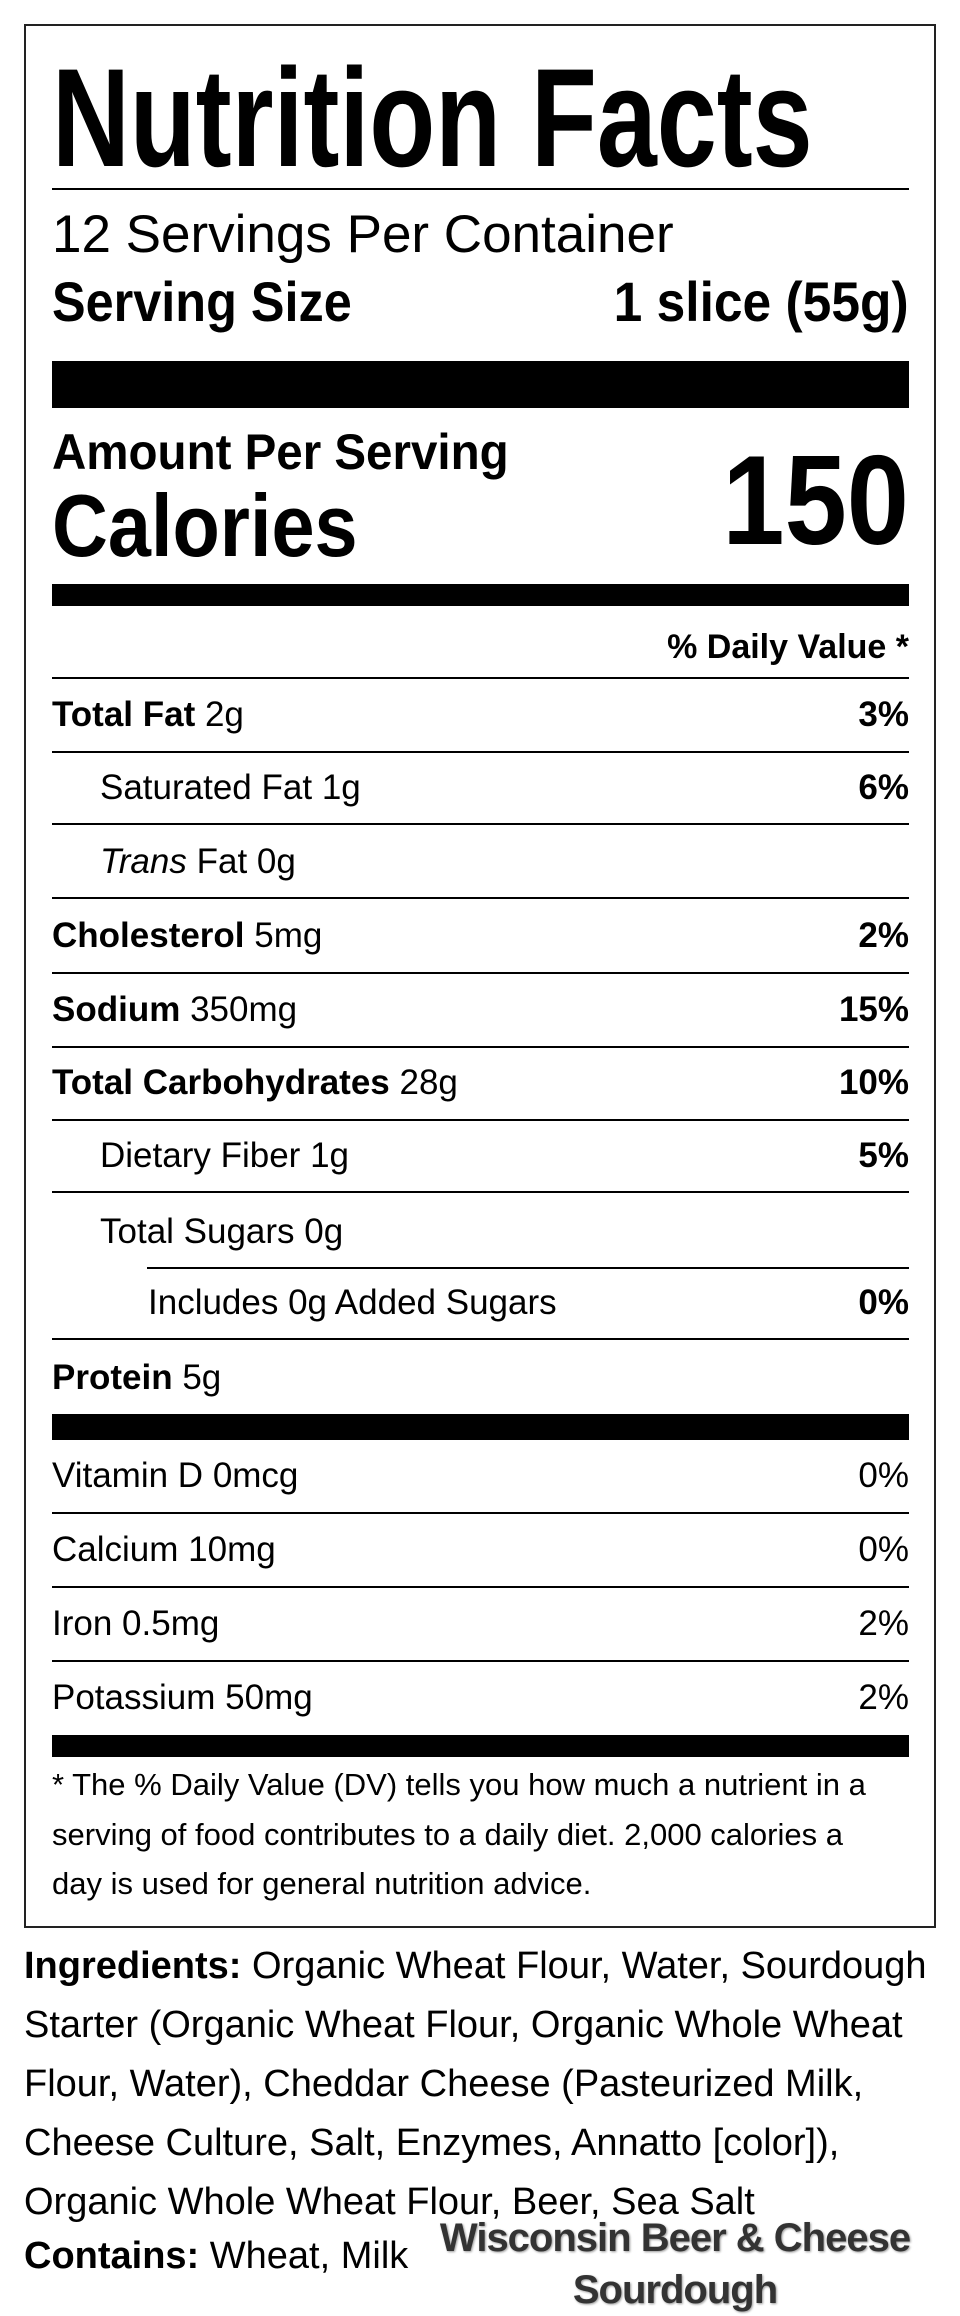 This screenshot has width=960, height=2316. I want to click on calories-value-text: 150, so click(815, 500).